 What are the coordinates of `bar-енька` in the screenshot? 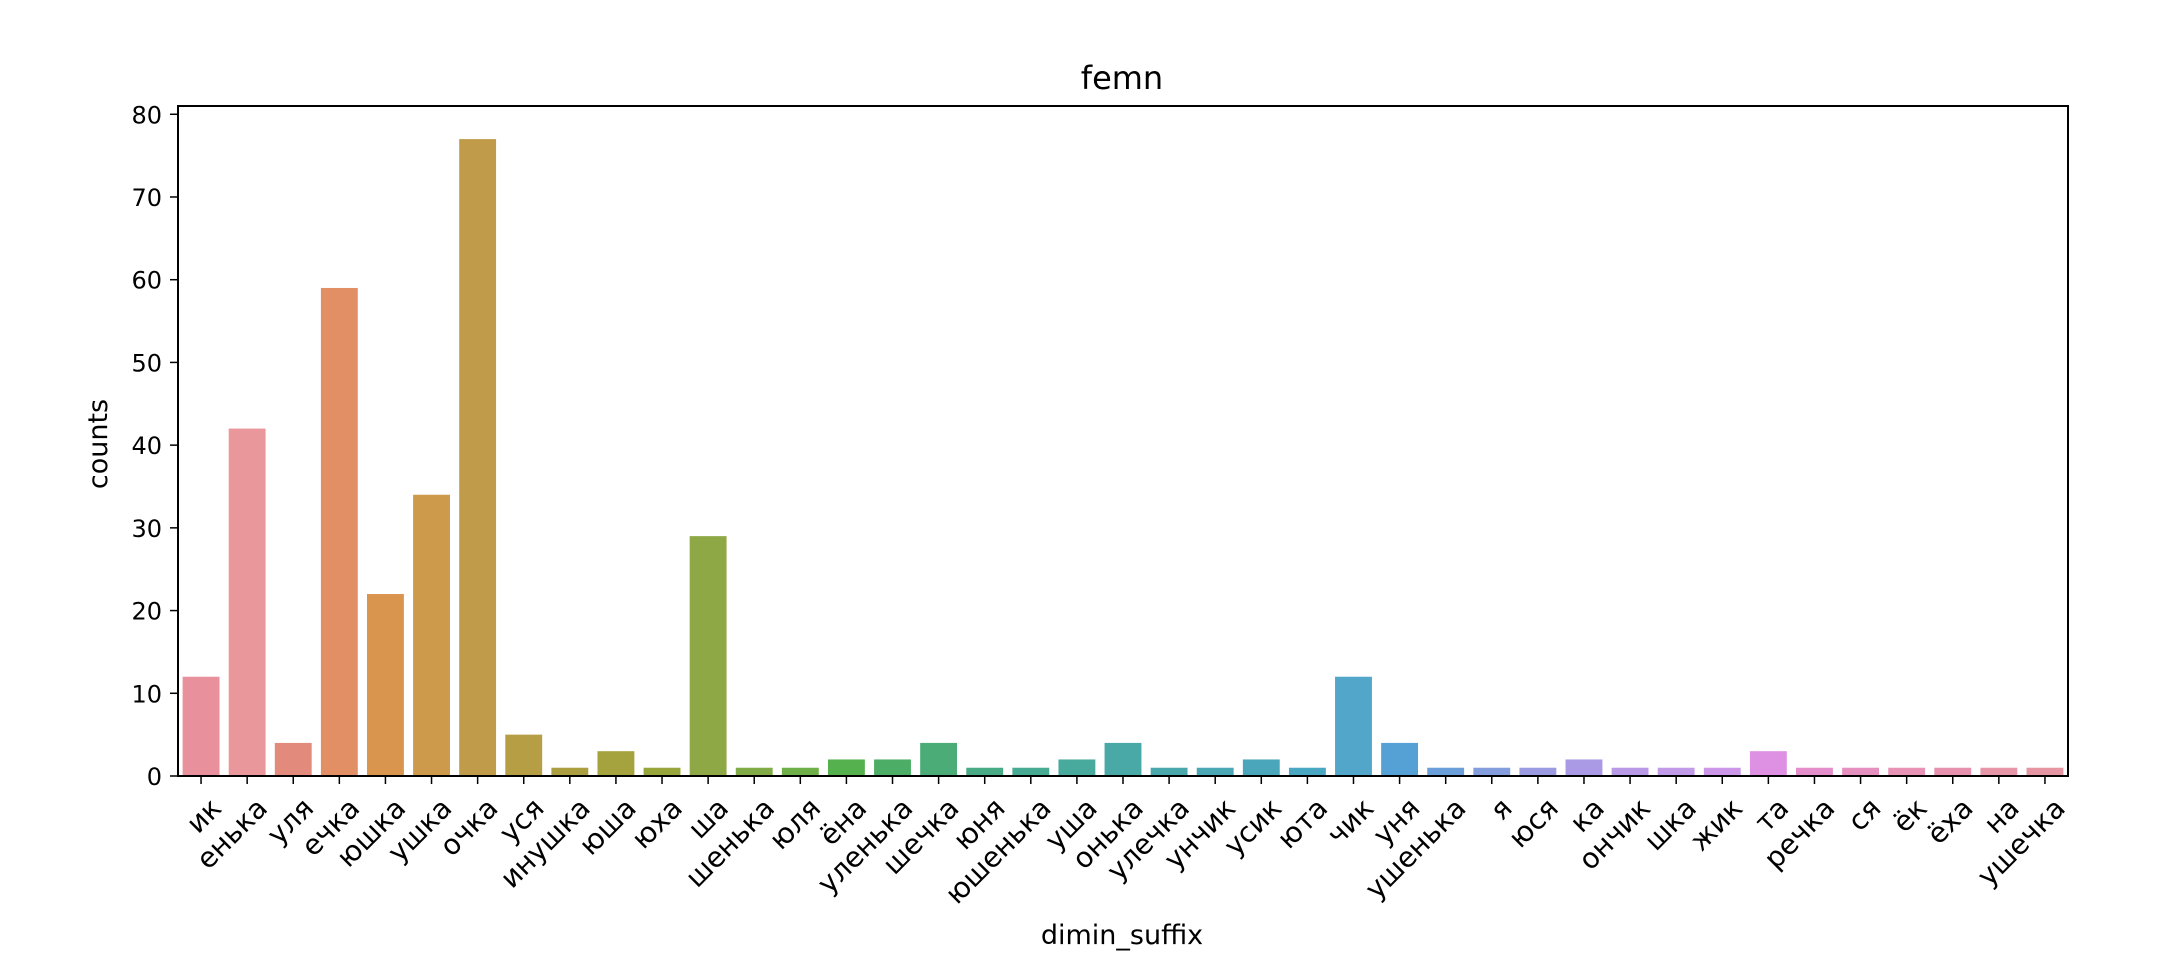 It's located at (247, 602).